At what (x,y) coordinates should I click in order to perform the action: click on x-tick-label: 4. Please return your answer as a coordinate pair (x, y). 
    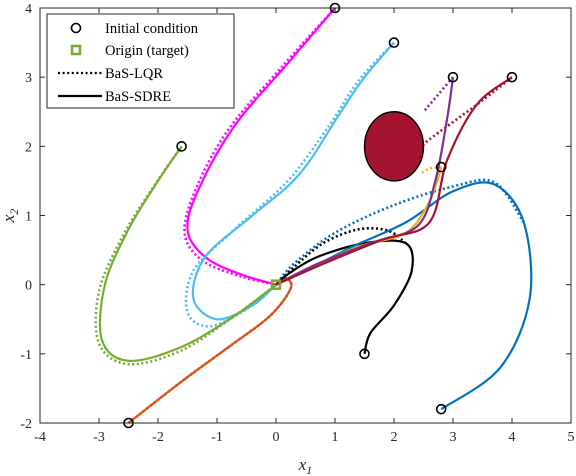
    Looking at the image, I should click on (512, 437).